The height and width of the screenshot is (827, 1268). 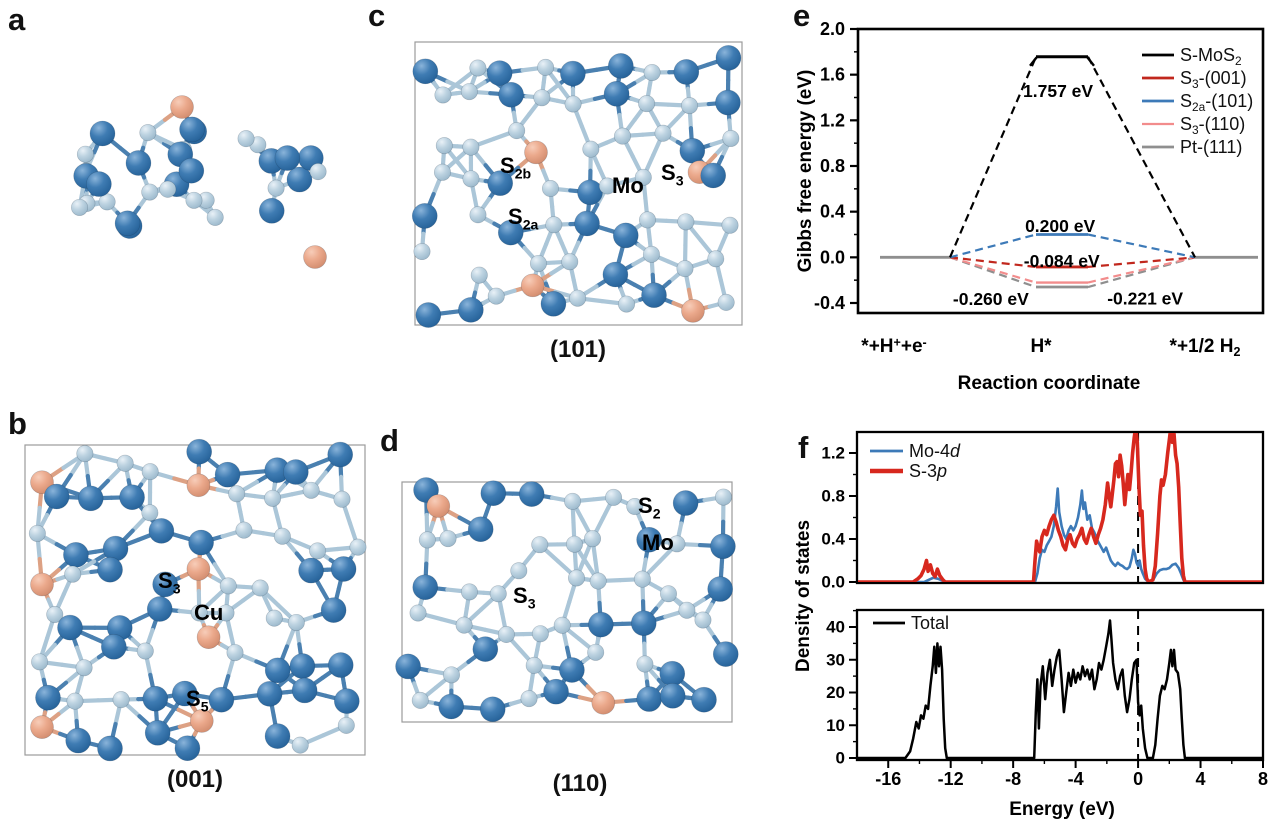 What do you see at coordinates (1060, 689) in the screenshot?
I see `dos-series-Total` at bounding box center [1060, 689].